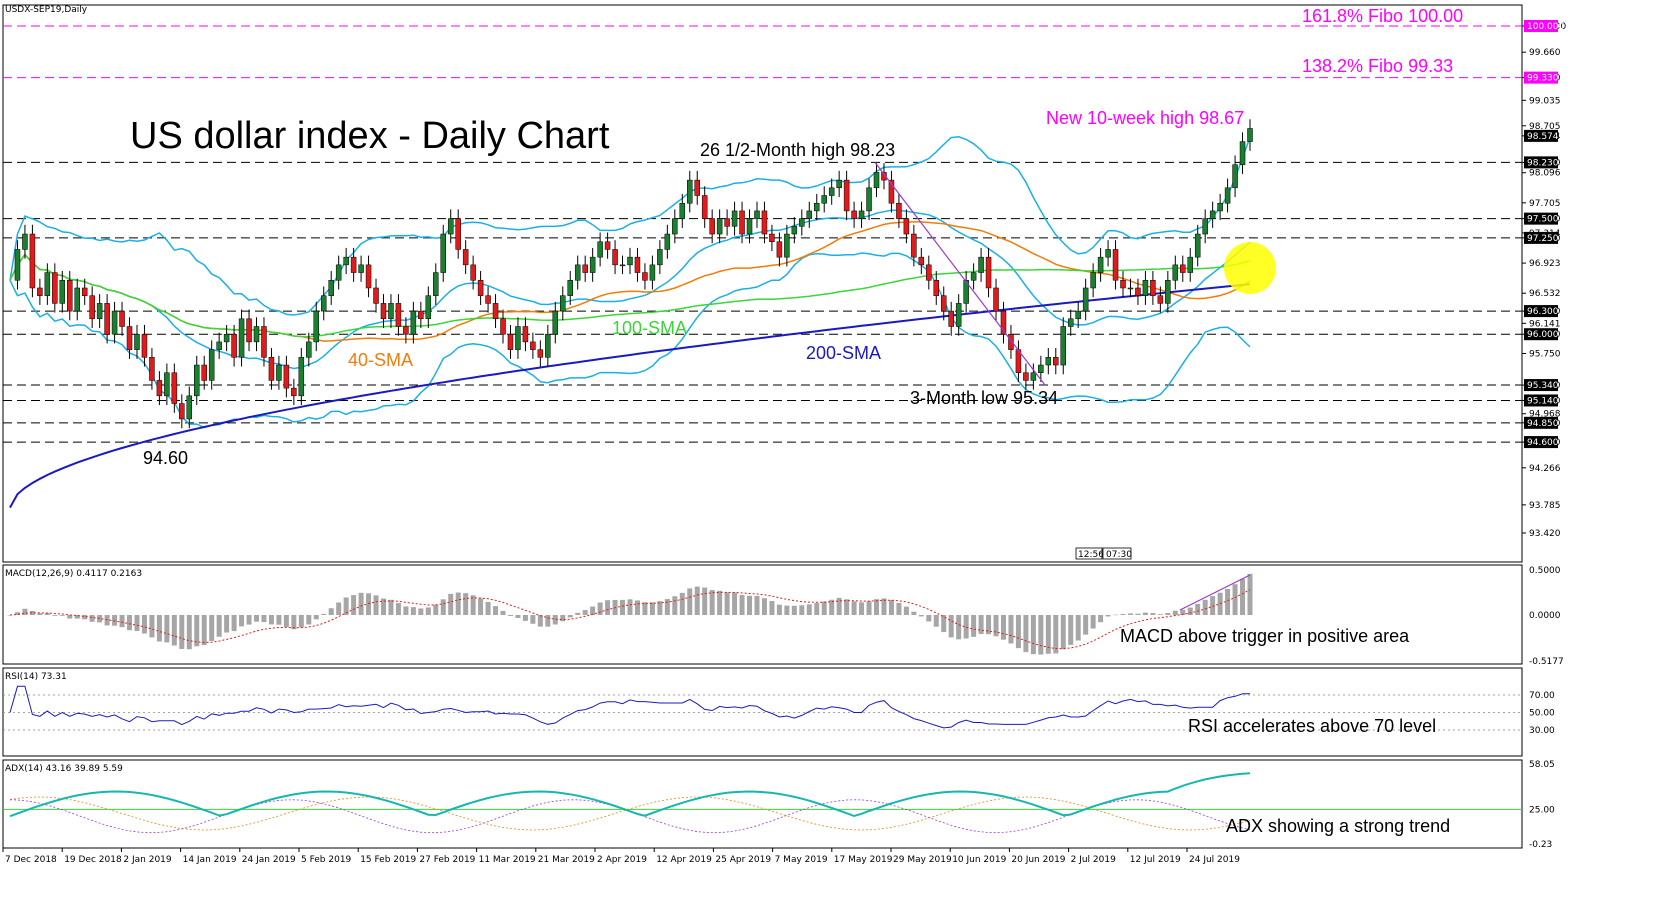 The image size is (1670, 919). I want to click on adx-y-tick-label: -0.23, so click(1540, 845).